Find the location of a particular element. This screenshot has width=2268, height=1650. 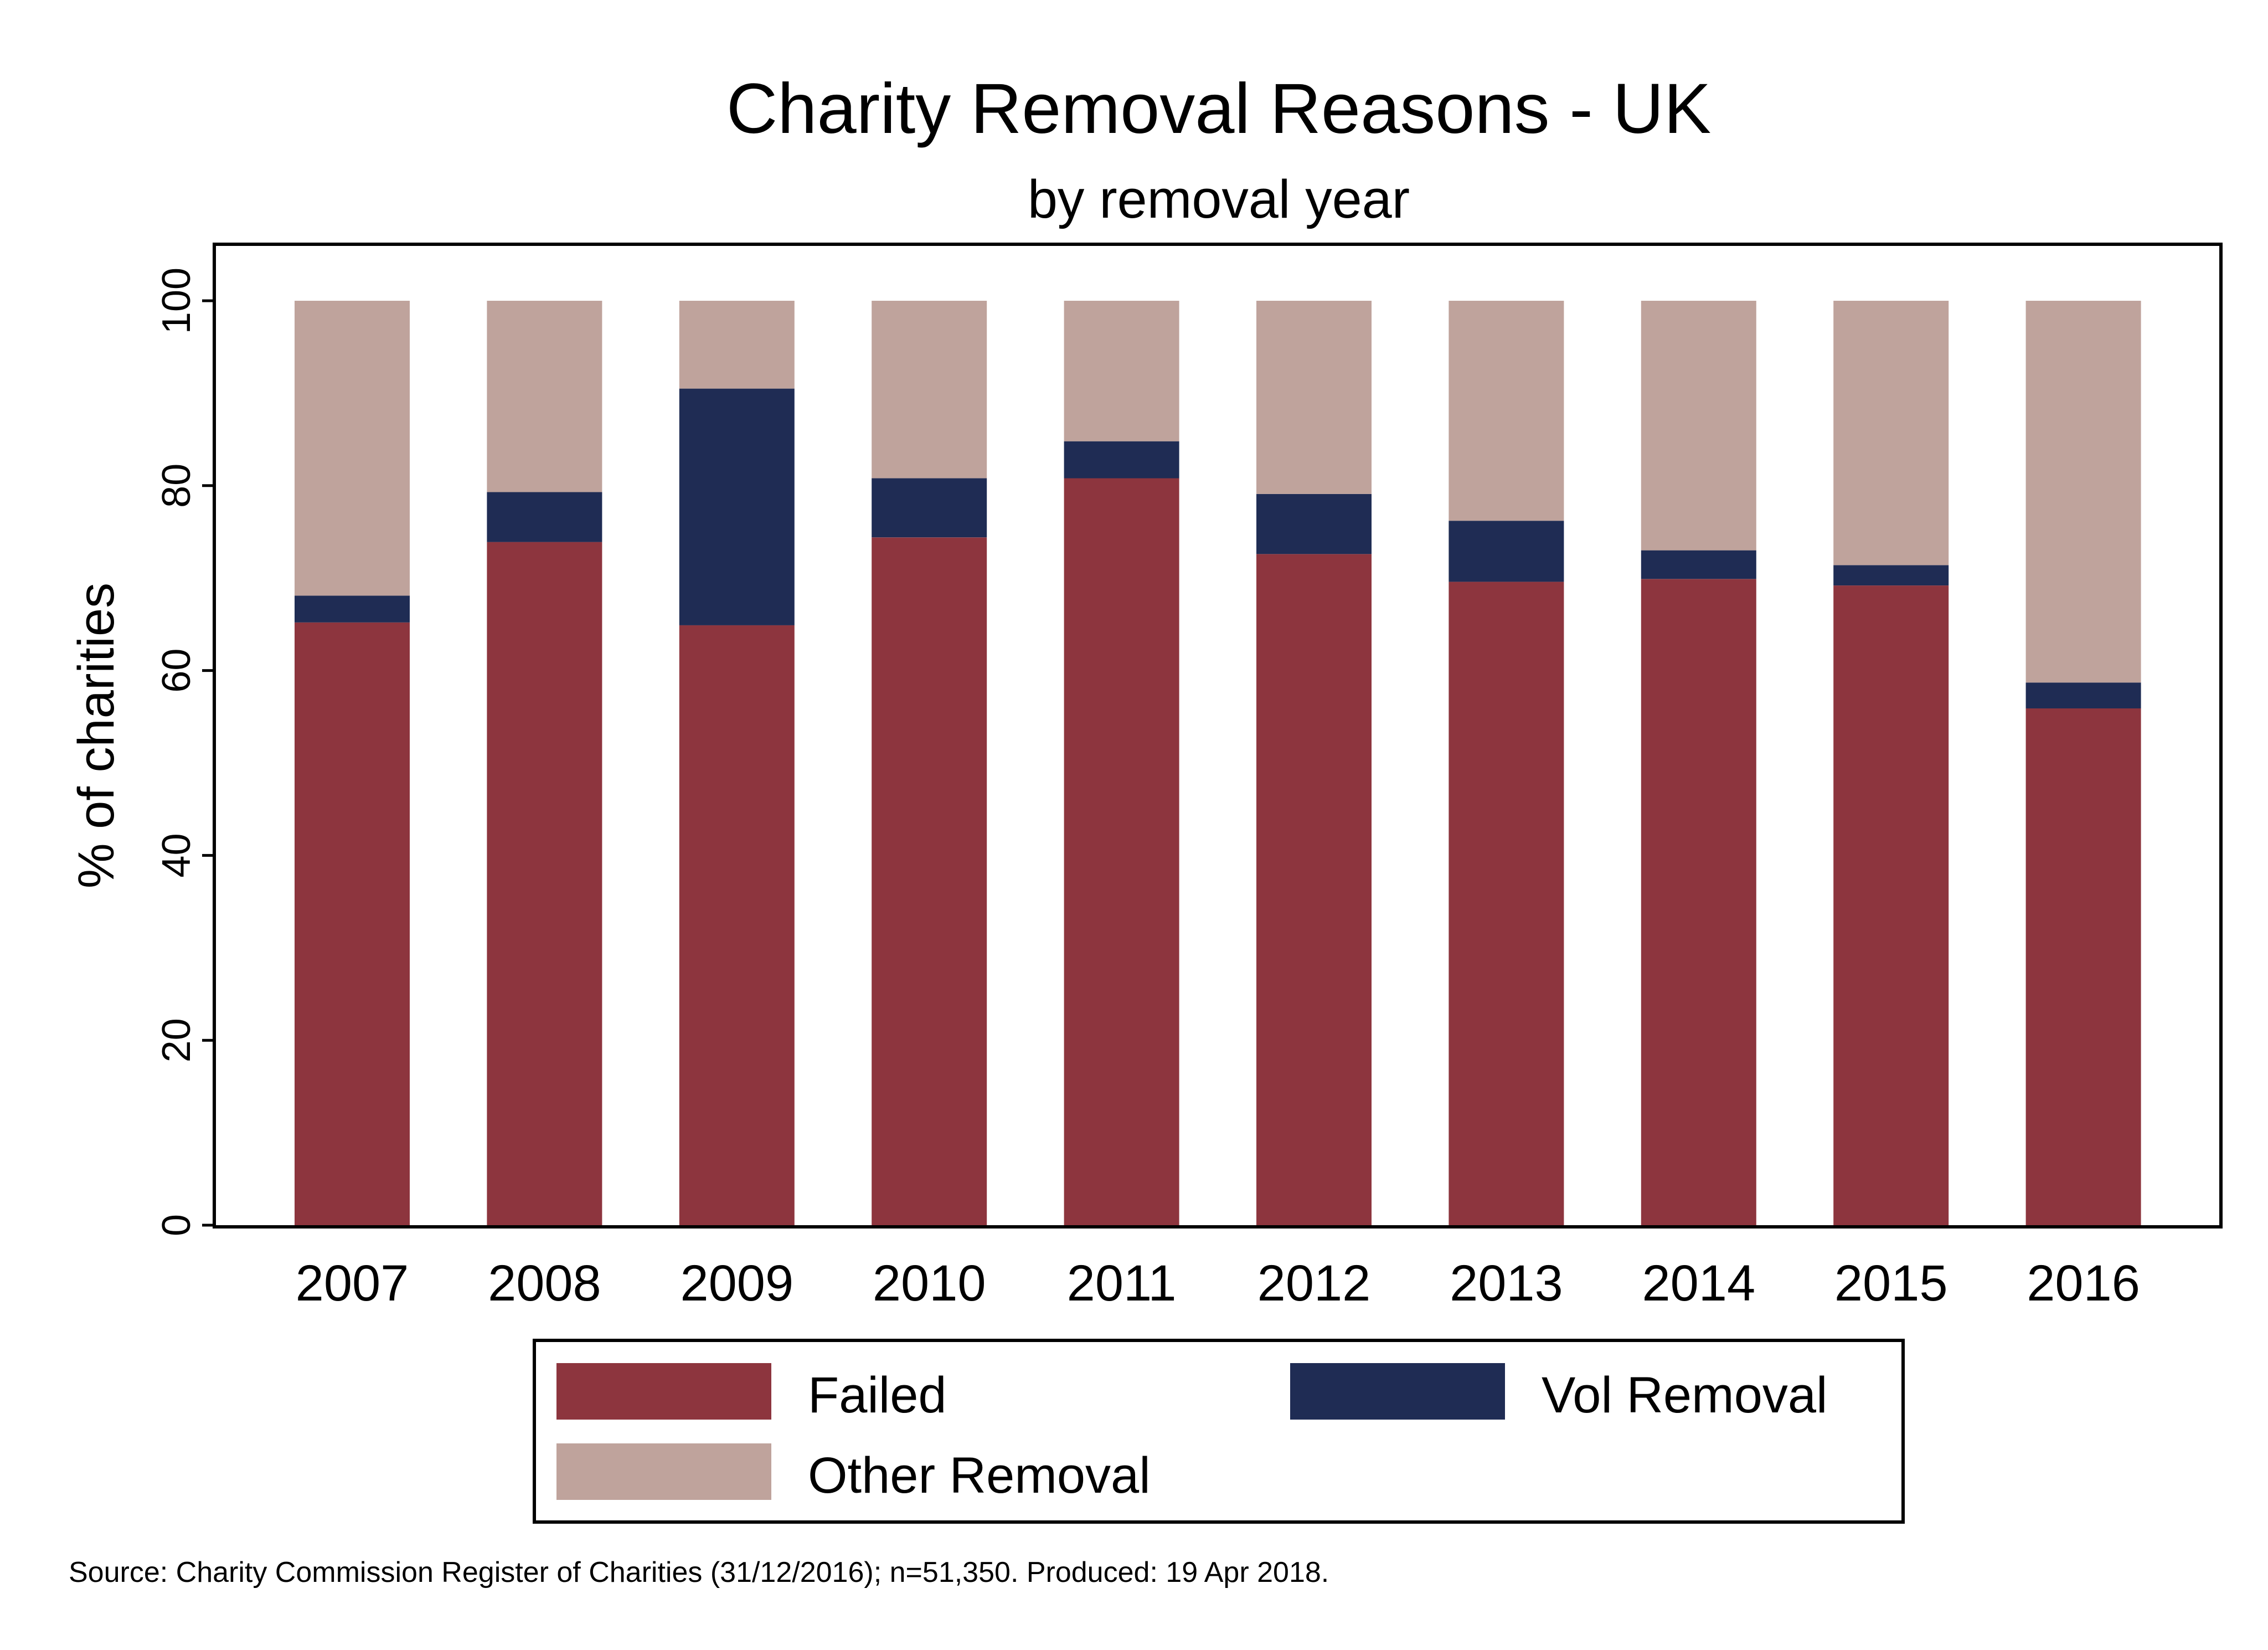

chart-title: Charity Removal Reasons - UK is located at coordinates (1218, 108).